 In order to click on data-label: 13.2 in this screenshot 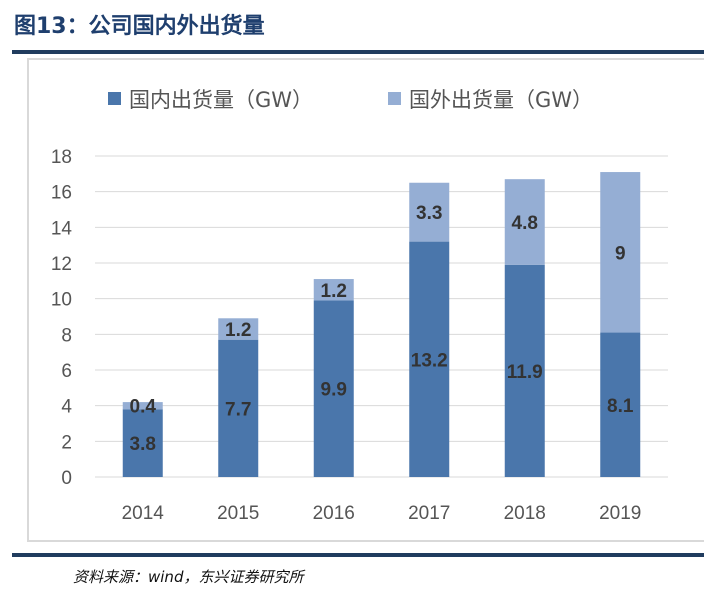, I will do `click(429, 360)`.